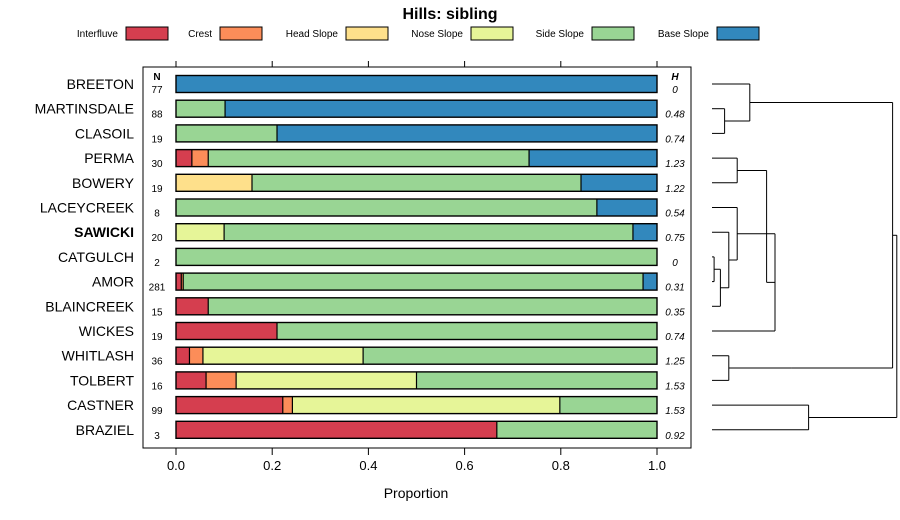 The height and width of the screenshot is (520, 900). Describe the element at coordinates (157, 312) in the screenshot. I see `n-value-blaincreek: 15` at that location.